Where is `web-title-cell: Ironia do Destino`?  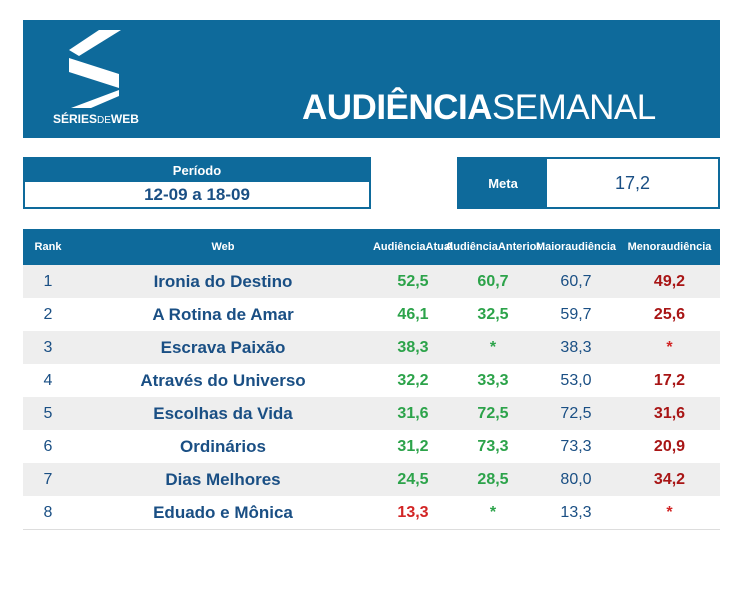 web-title-cell: Ironia do Destino is located at coordinates (223, 281).